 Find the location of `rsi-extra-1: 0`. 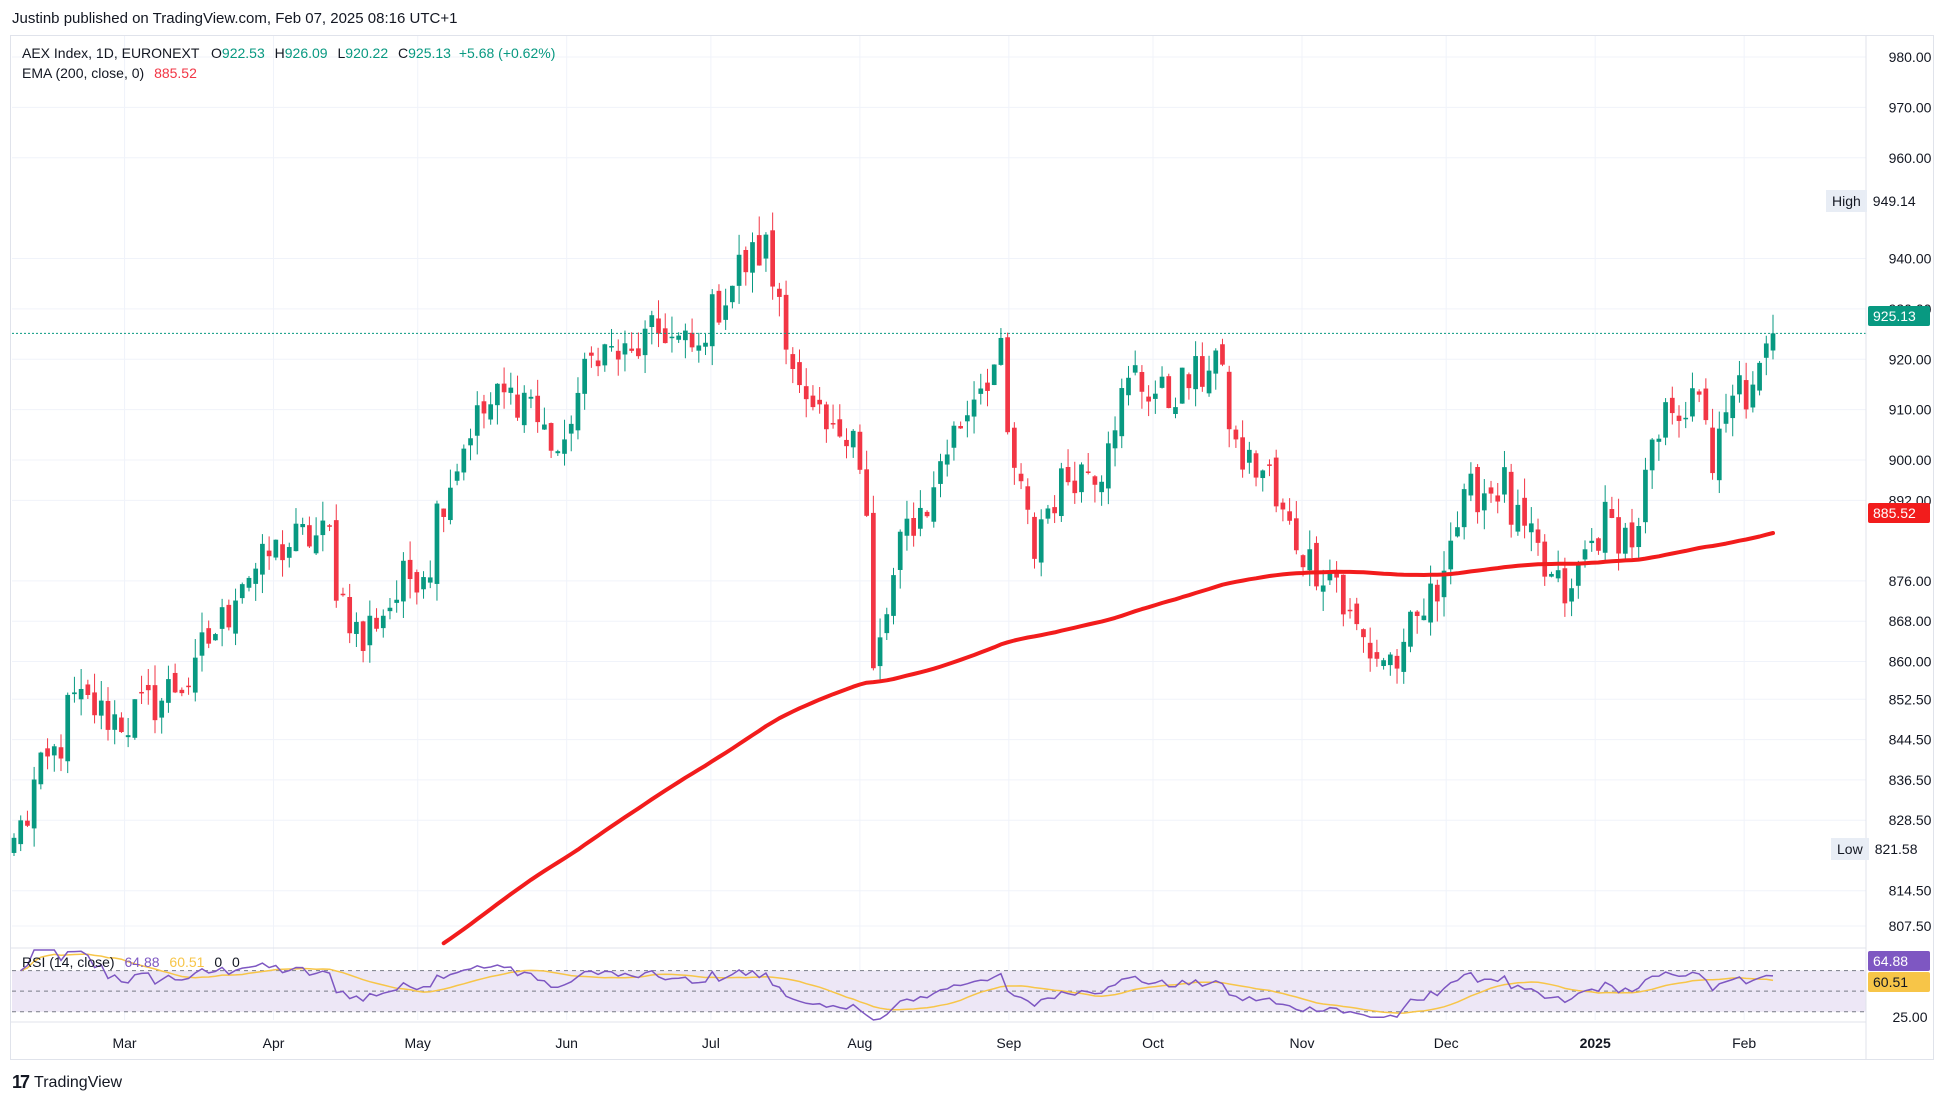

rsi-extra-1: 0 is located at coordinates (218, 962).